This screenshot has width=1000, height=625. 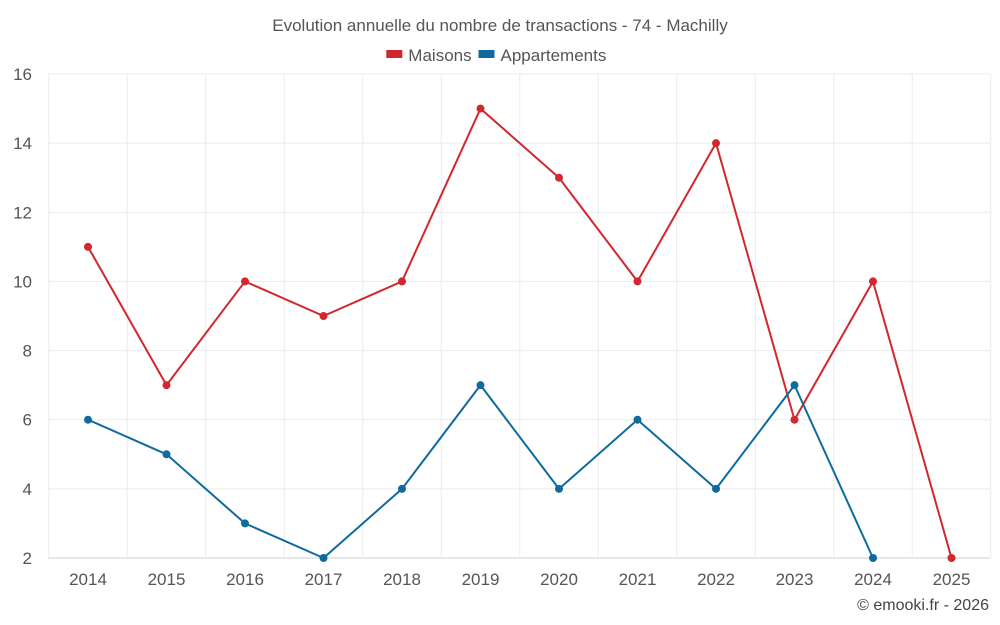 I want to click on y-tick-label: 6, so click(x=27, y=420).